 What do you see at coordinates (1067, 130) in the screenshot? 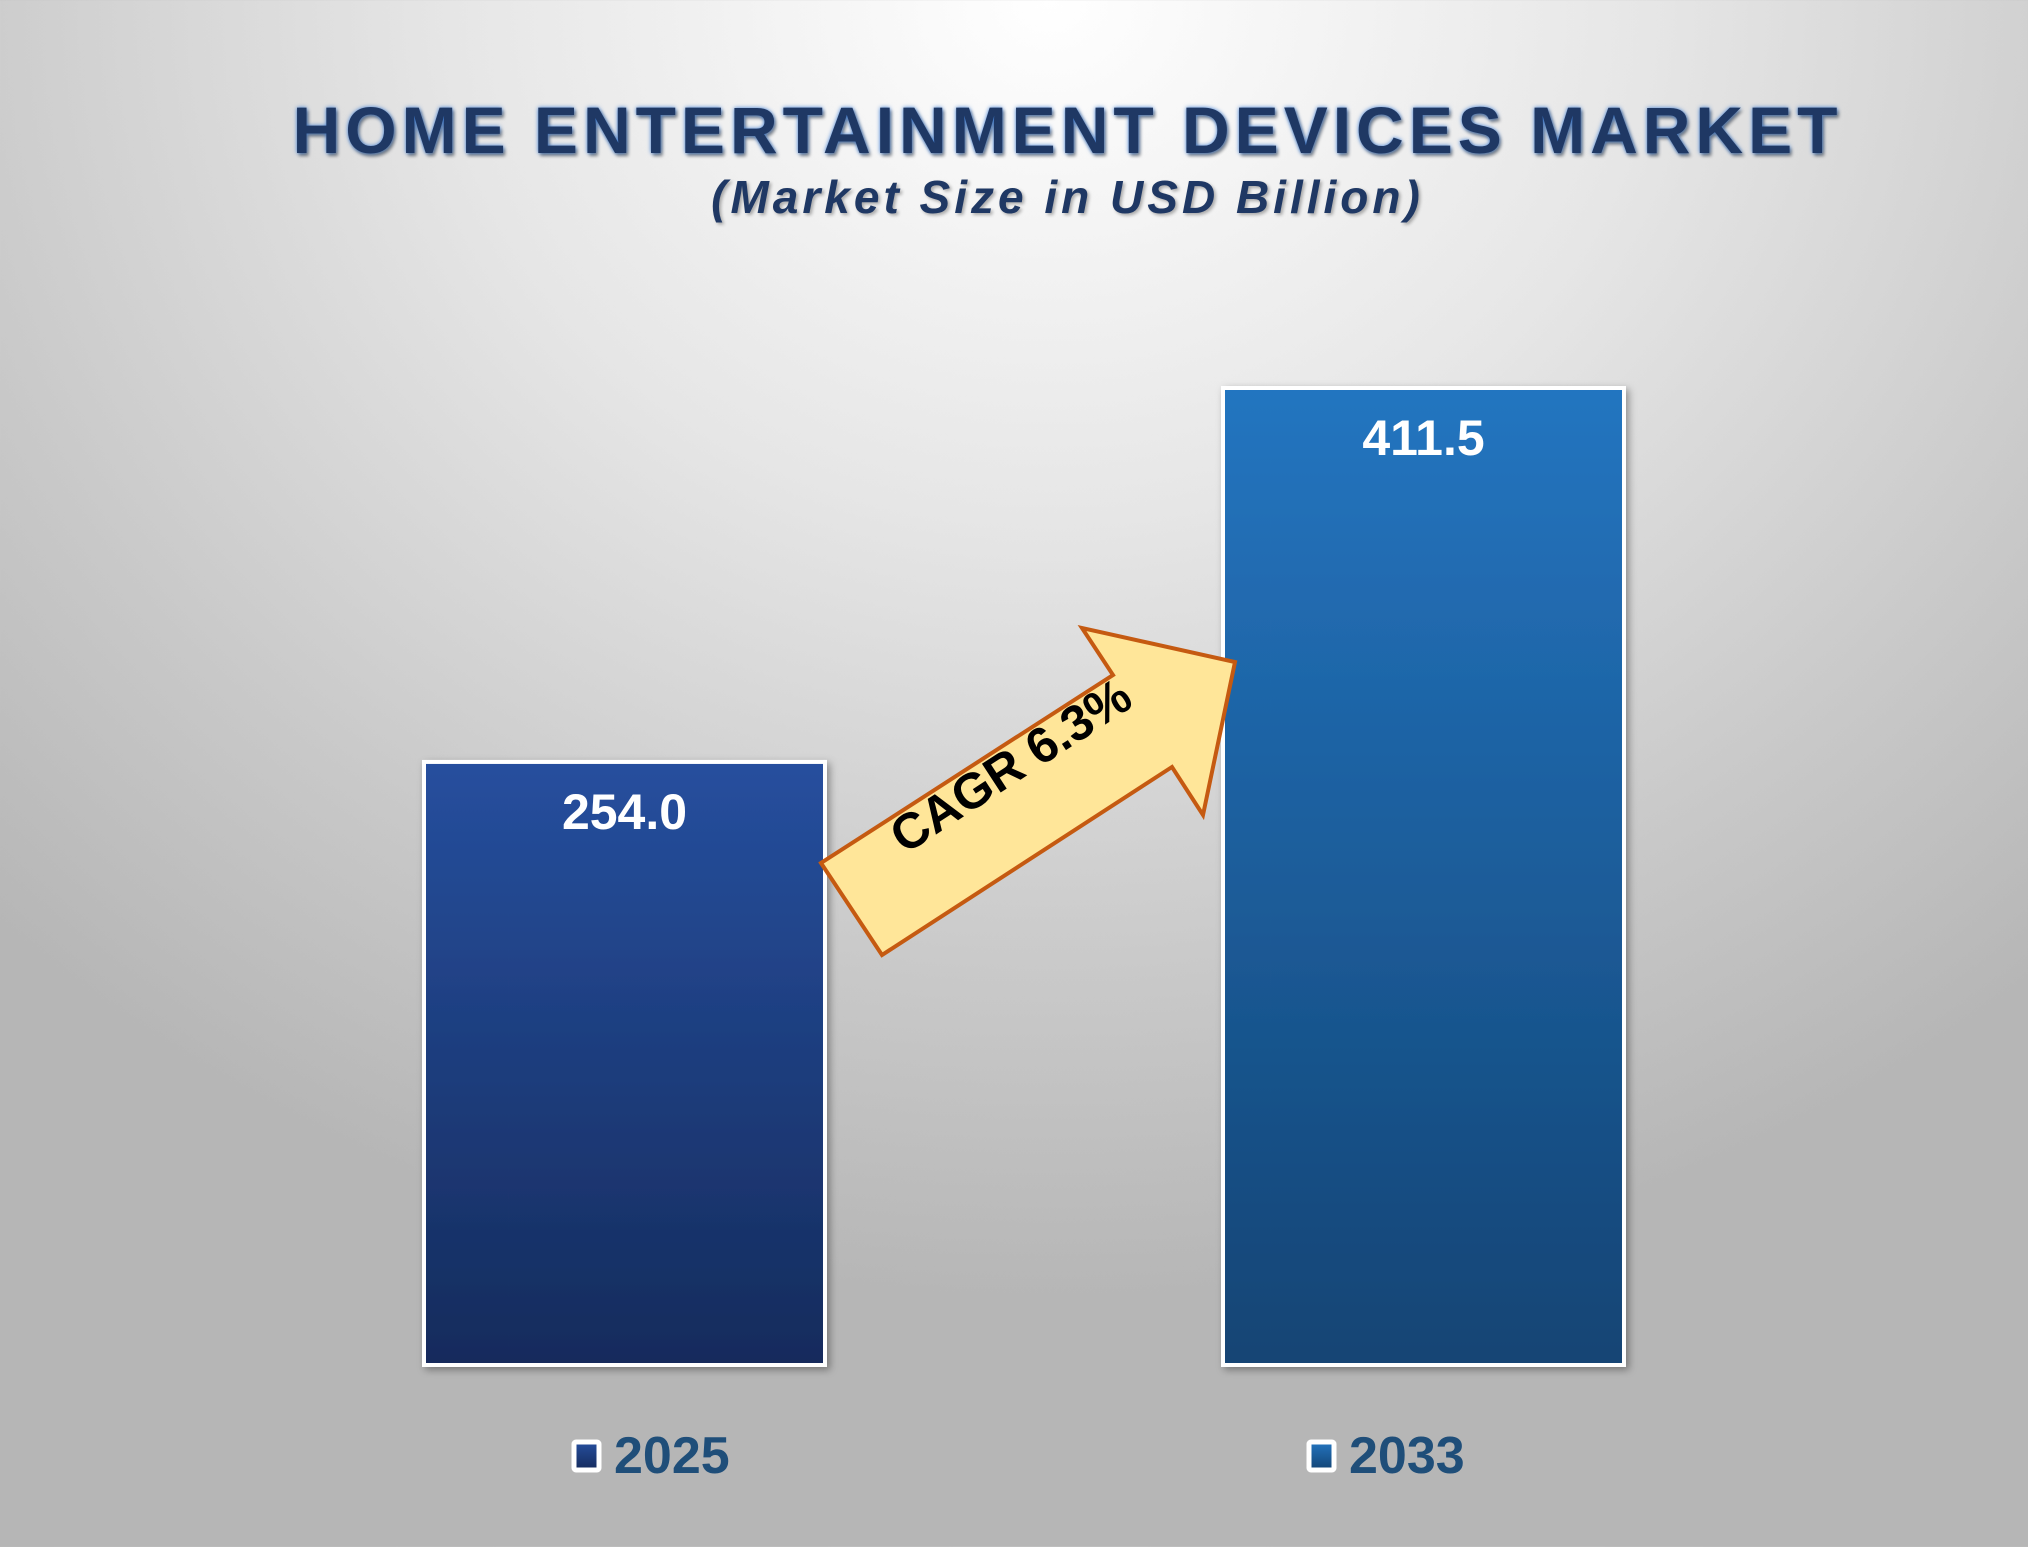
I see `chart-title: HOME ENTERTAINMENT DEVICES MARKET` at bounding box center [1067, 130].